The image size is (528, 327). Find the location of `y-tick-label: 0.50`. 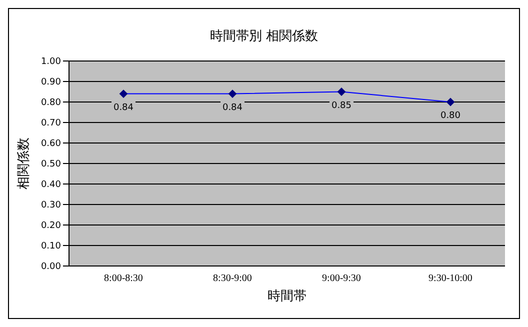

y-tick-label: 0.50 is located at coordinates (51, 165).